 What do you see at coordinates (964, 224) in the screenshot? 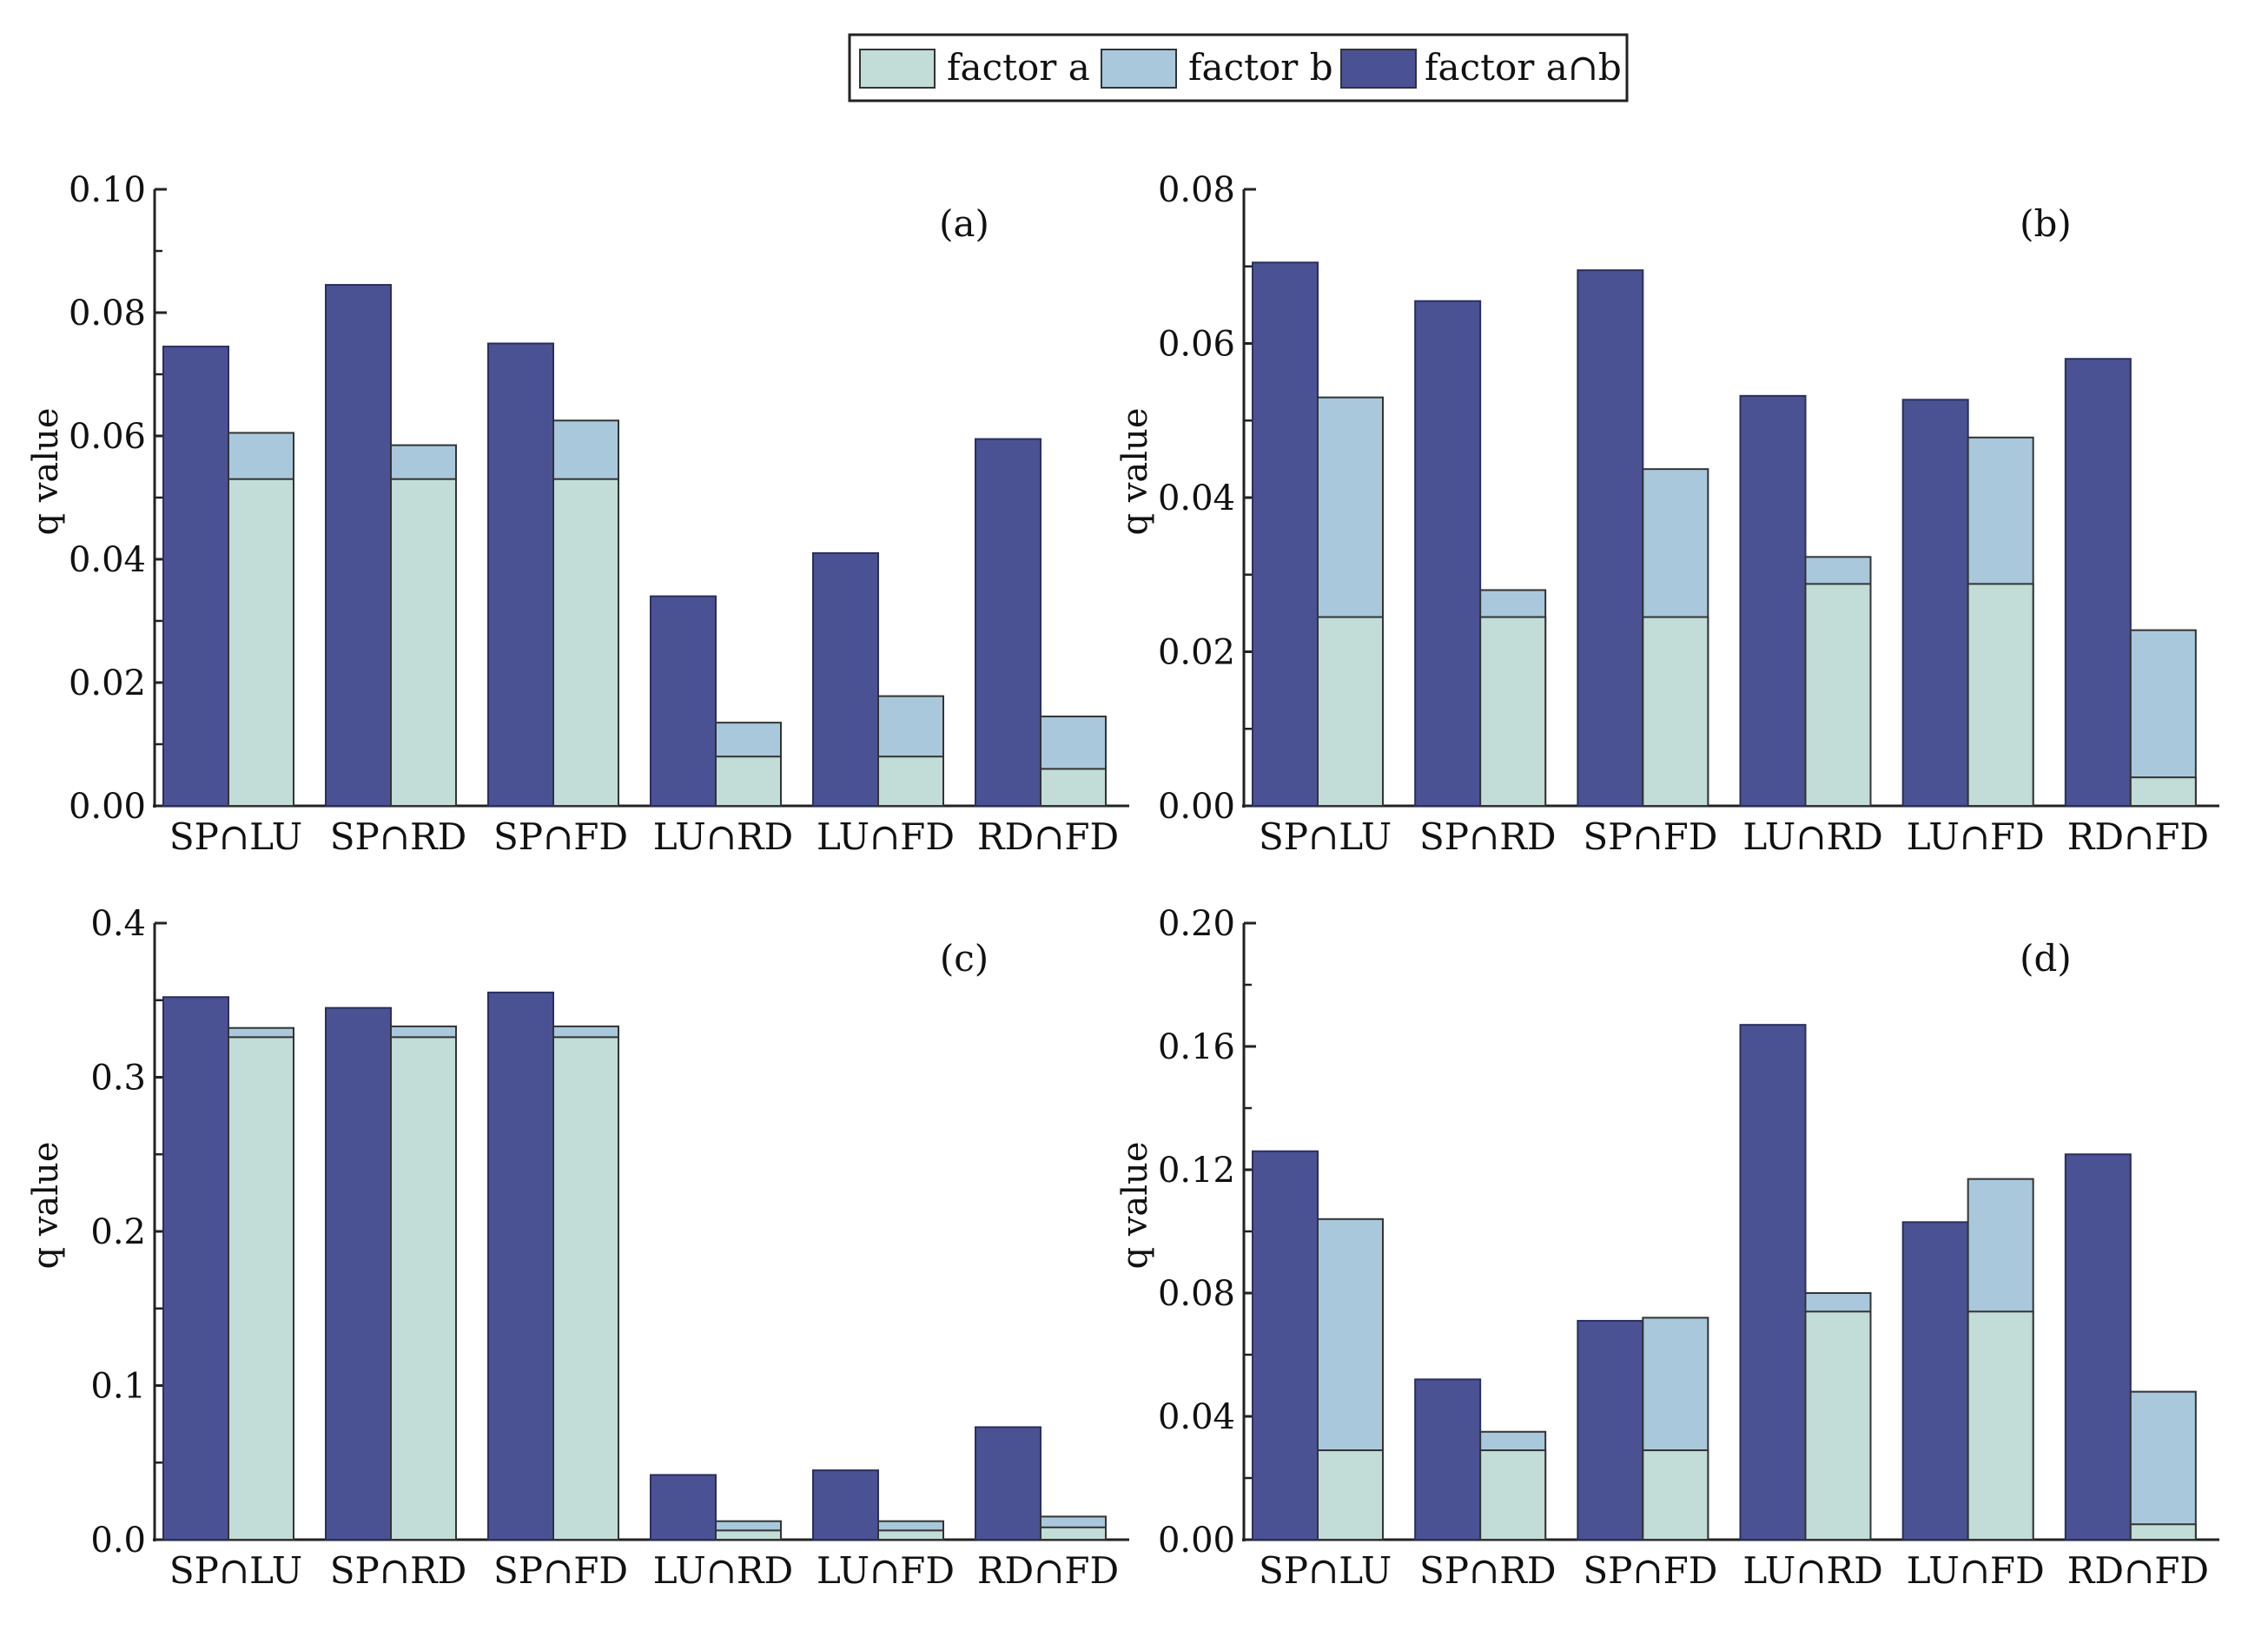
I see `panel-tag: (a)` at bounding box center [964, 224].